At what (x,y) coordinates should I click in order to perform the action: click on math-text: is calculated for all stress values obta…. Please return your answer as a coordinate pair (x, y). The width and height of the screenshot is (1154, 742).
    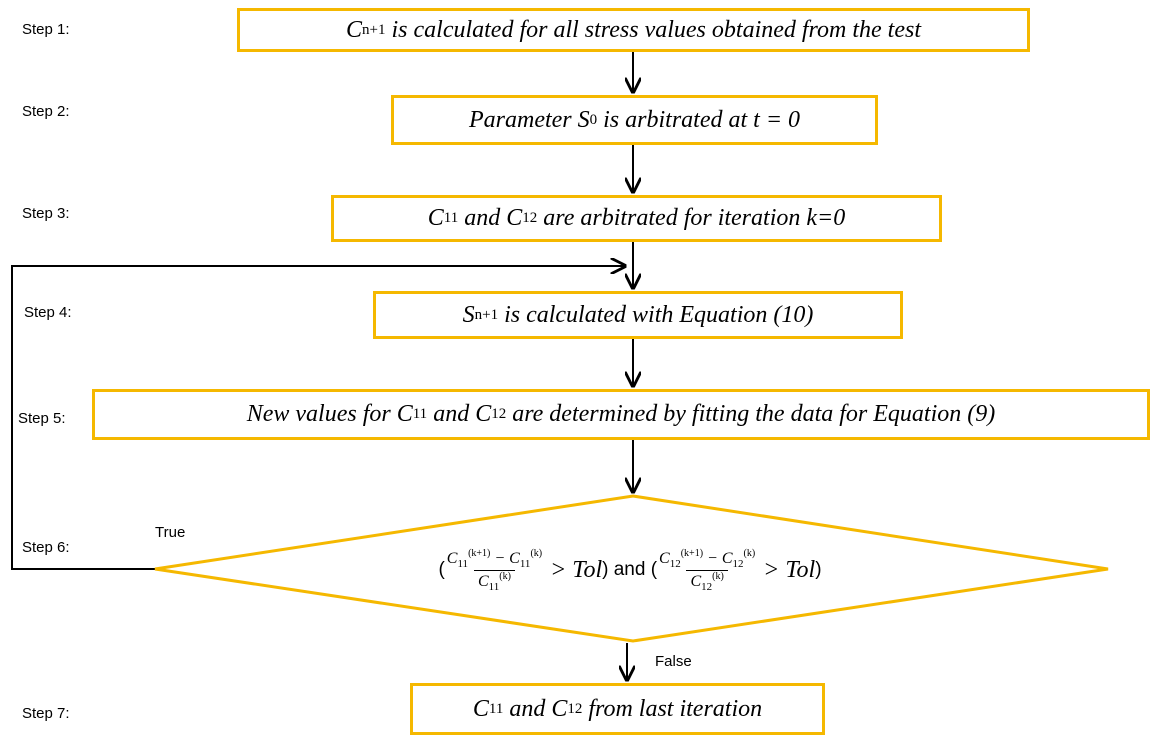
    Looking at the image, I should click on (653, 29).